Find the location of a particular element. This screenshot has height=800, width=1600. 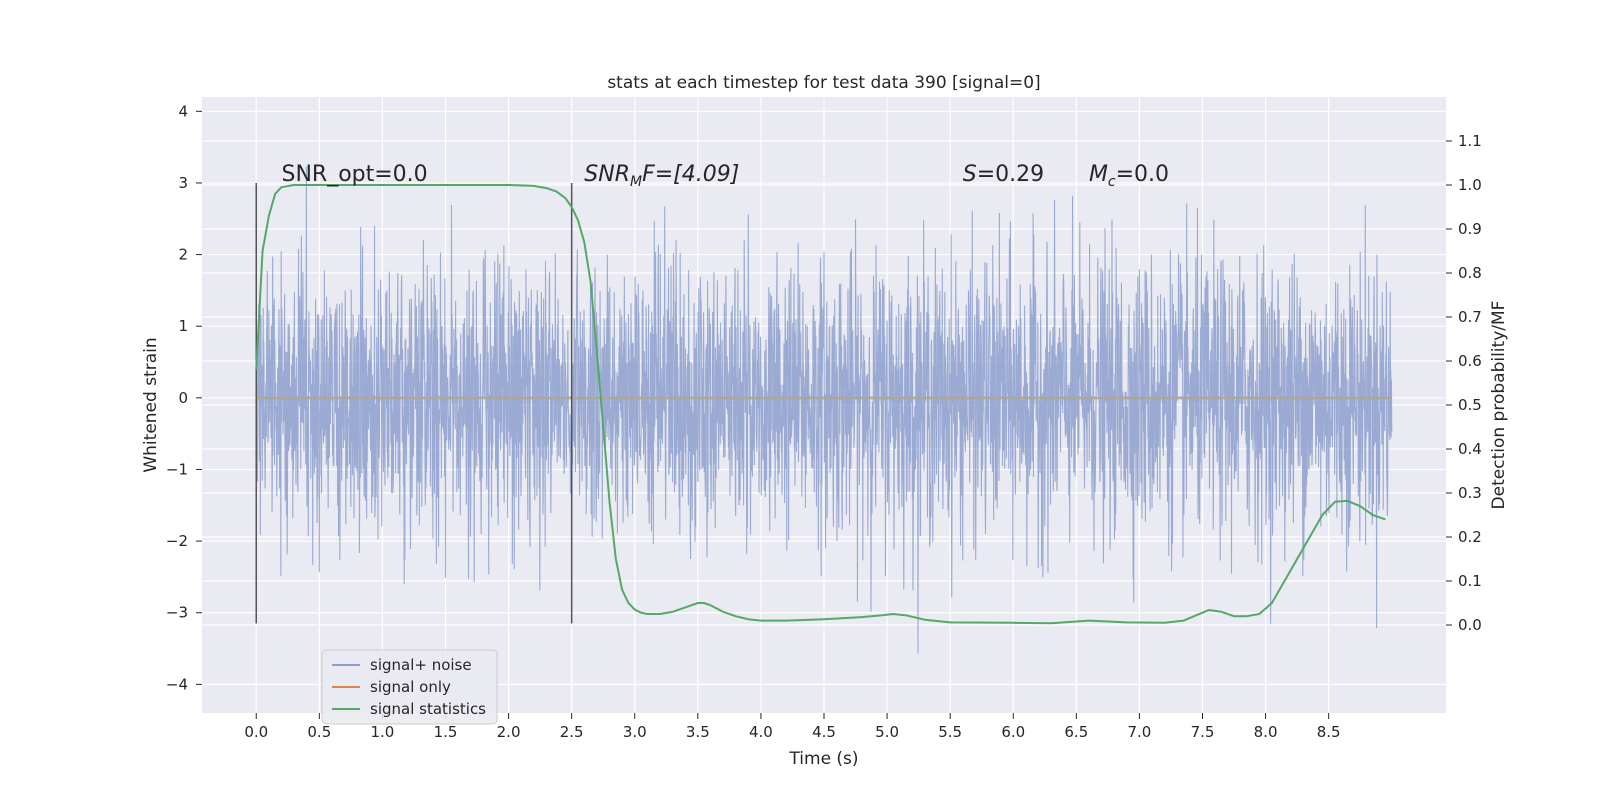

x-tick-label: 0.0 is located at coordinates (256, 732).